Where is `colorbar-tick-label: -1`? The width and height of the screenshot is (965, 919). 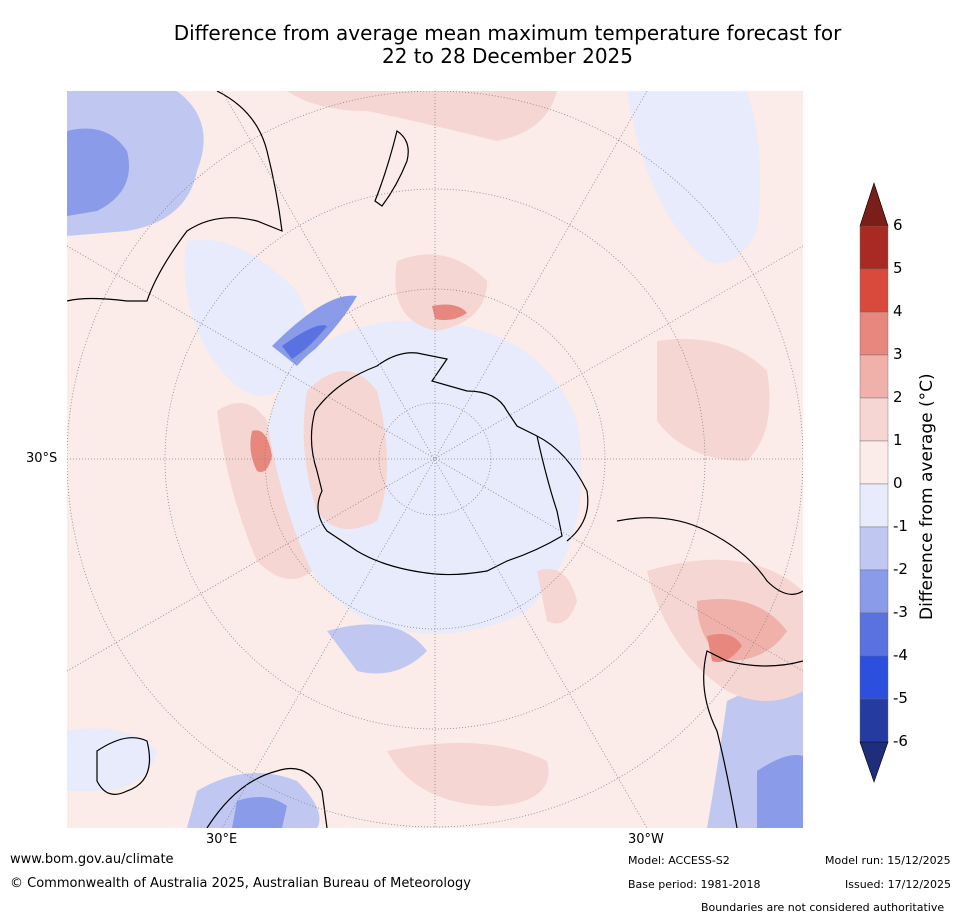
colorbar-tick-label: -1 is located at coordinates (900, 526).